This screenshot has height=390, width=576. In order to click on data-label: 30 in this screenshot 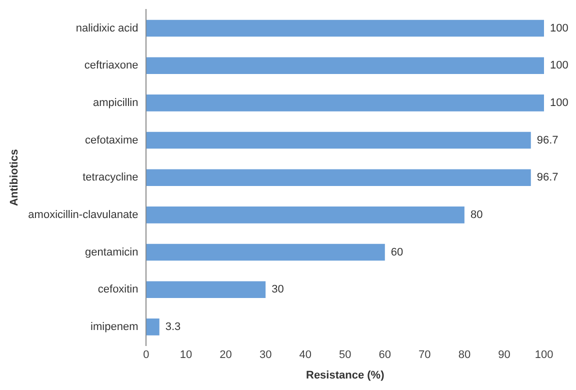, I will do `click(278, 290)`.